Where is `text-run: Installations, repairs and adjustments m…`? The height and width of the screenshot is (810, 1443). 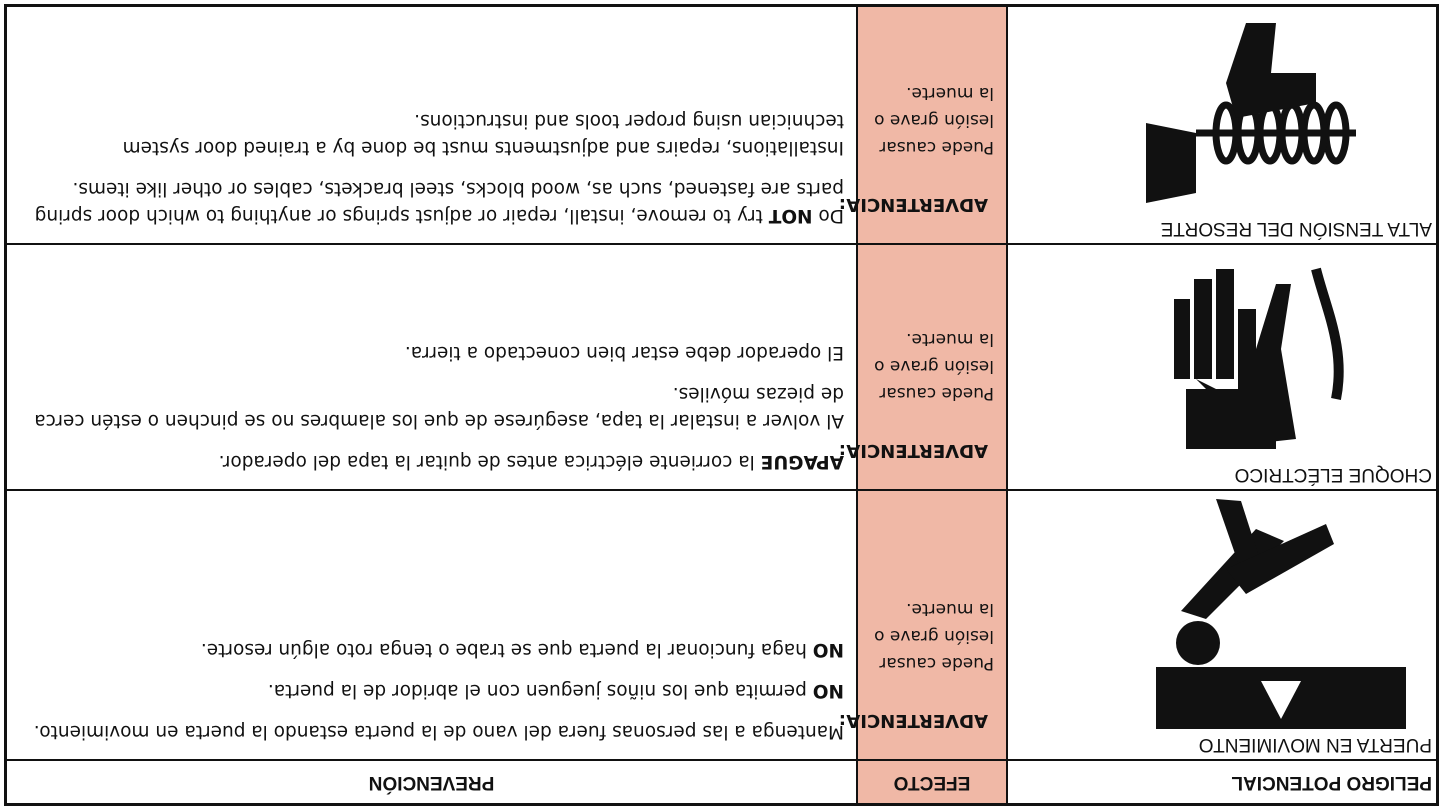
text-run: Installations, repairs and adjustments m… is located at coordinates (483, 134).